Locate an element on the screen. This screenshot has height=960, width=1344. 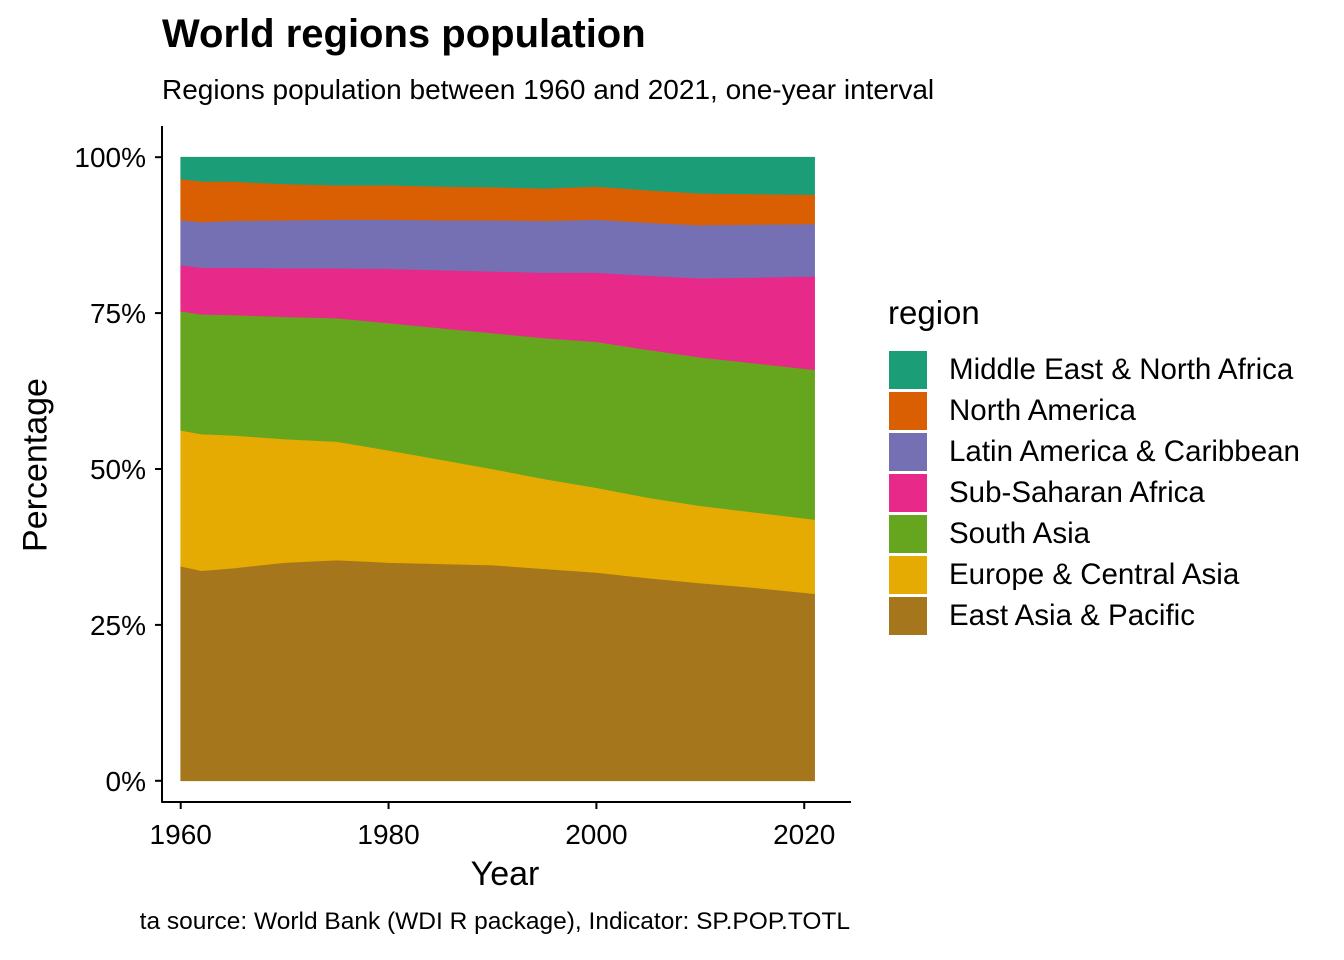
legend-label: Middle East & North Africa is located at coordinates (1121, 369).